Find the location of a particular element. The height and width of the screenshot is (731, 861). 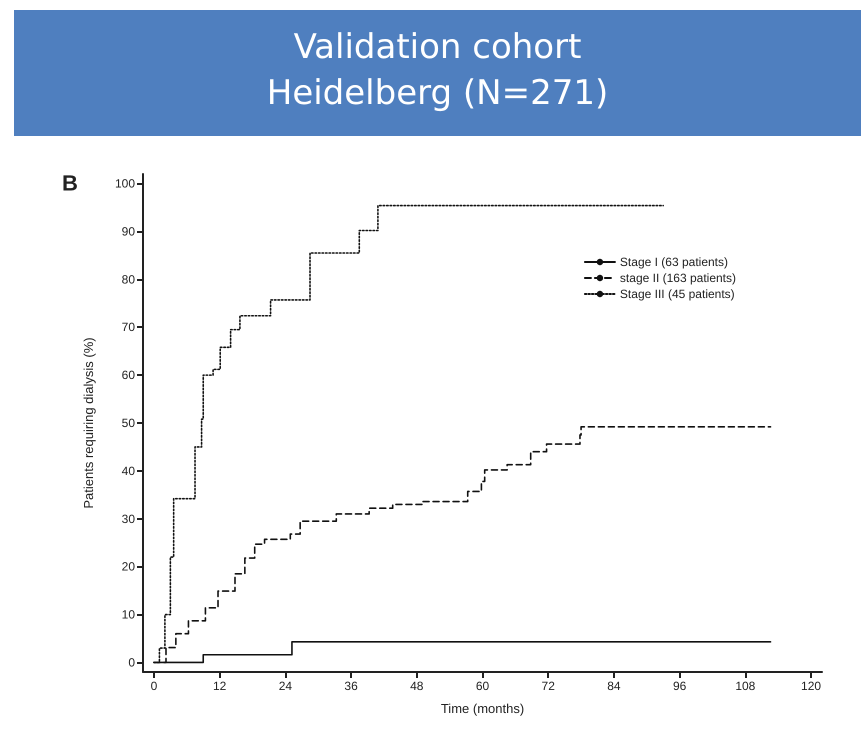

x-tick-label: 48 is located at coordinates (417, 686).